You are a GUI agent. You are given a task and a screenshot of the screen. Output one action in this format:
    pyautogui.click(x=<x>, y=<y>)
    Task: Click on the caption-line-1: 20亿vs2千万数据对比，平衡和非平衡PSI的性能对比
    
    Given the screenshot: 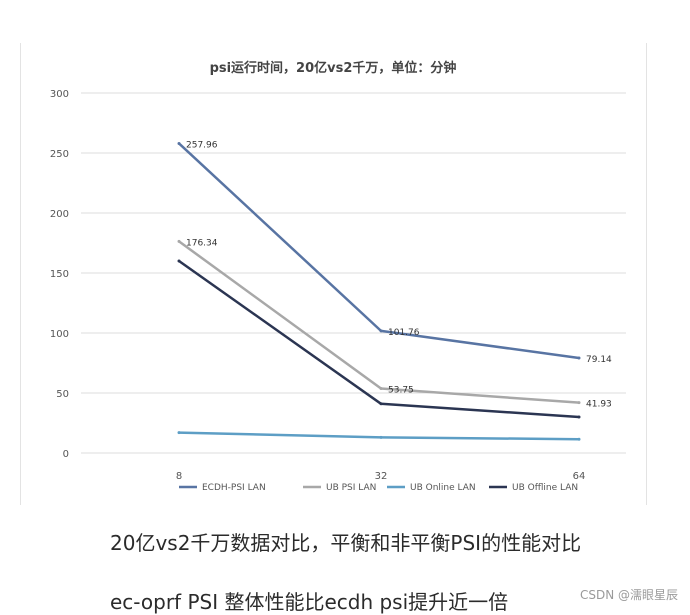 What is the action you would take?
    pyautogui.click(x=346, y=543)
    